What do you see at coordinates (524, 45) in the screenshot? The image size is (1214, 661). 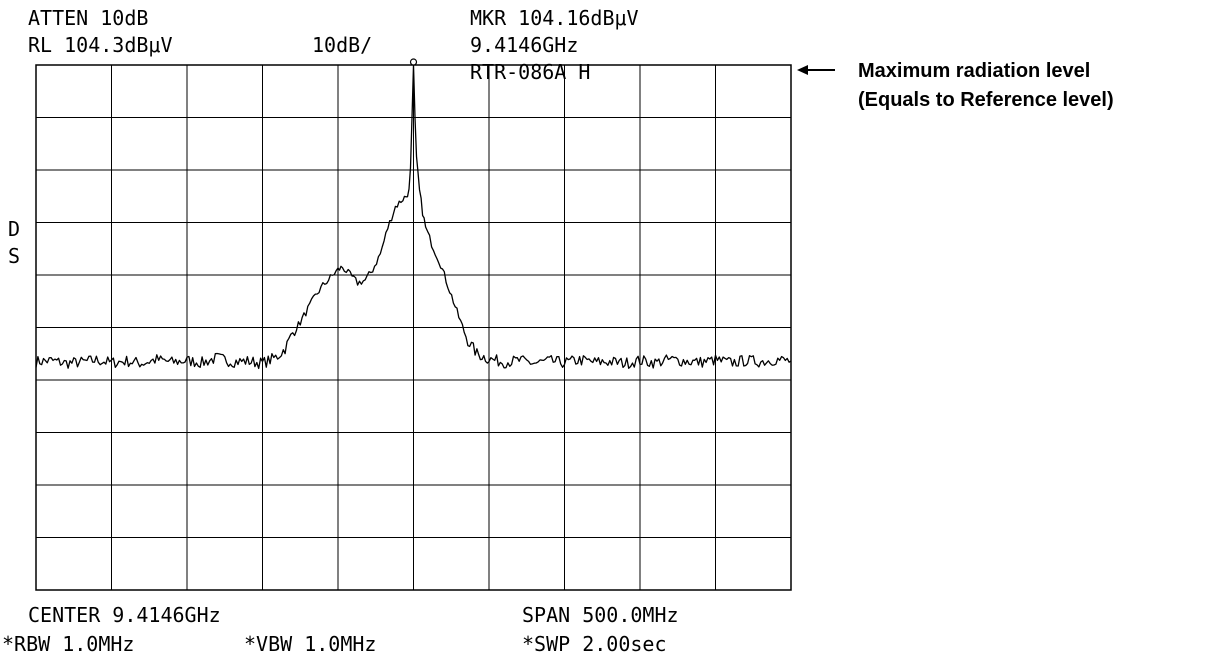 I see `marker-freq-readout: 9.4146GHz` at bounding box center [524, 45].